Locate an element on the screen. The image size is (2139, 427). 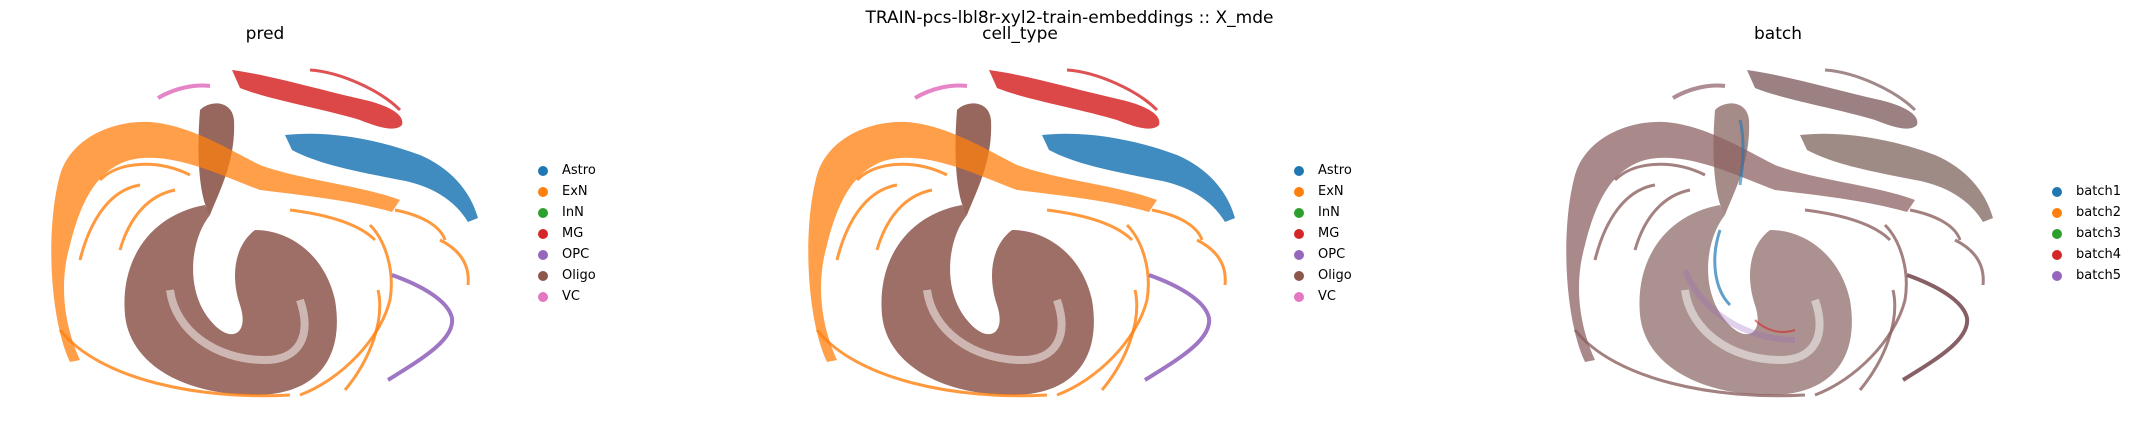
legend-label: batch1 is located at coordinates (2098, 191).